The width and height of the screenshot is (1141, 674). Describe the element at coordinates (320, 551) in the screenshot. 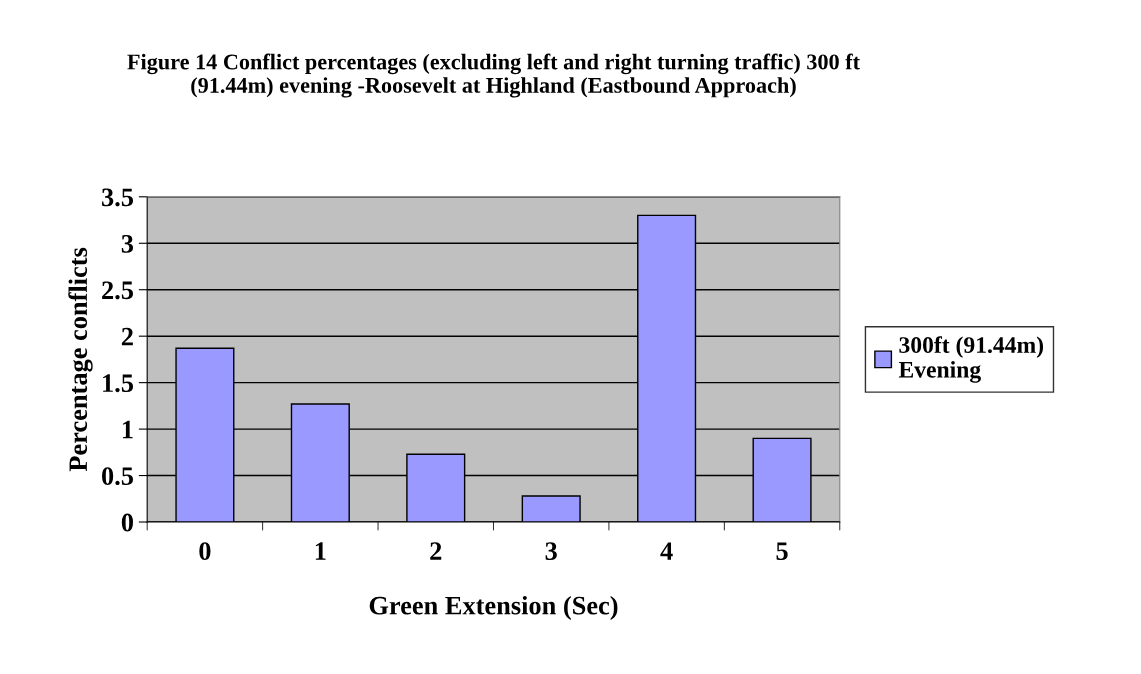

I see `x-tick-label: 1` at that location.